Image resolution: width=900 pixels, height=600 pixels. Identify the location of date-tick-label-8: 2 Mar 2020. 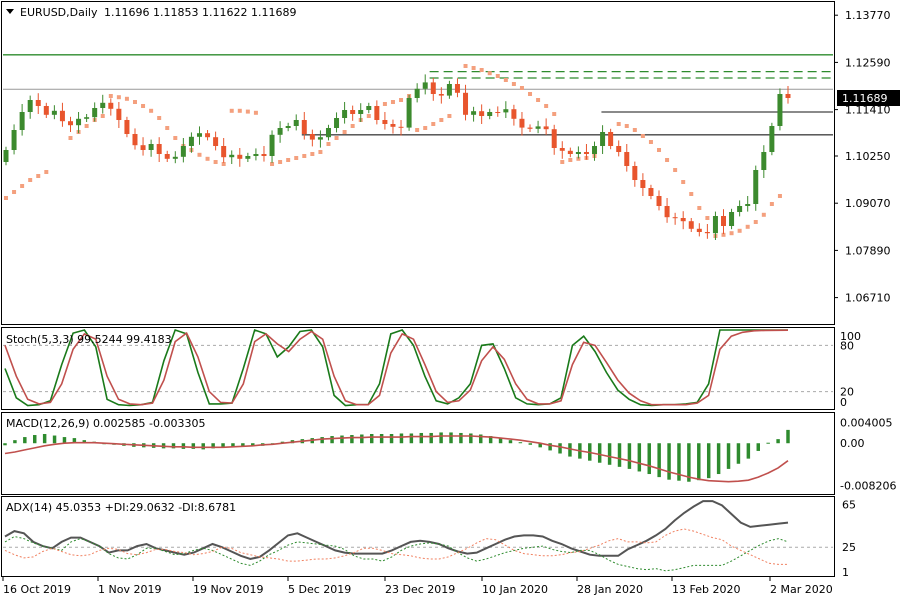
(801, 589).